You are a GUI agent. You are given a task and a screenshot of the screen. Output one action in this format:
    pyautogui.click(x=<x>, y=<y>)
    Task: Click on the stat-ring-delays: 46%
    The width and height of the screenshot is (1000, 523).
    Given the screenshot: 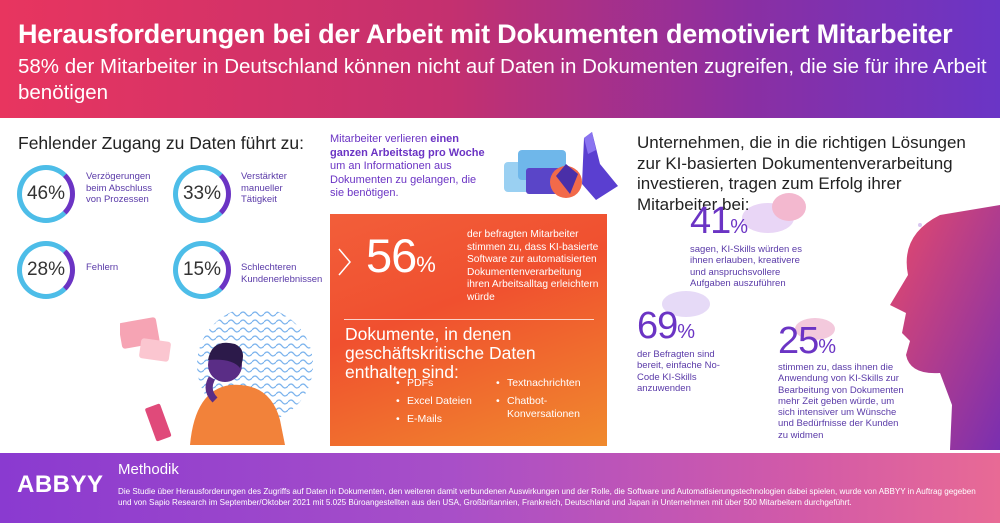 What is the action you would take?
    pyautogui.click(x=46, y=194)
    